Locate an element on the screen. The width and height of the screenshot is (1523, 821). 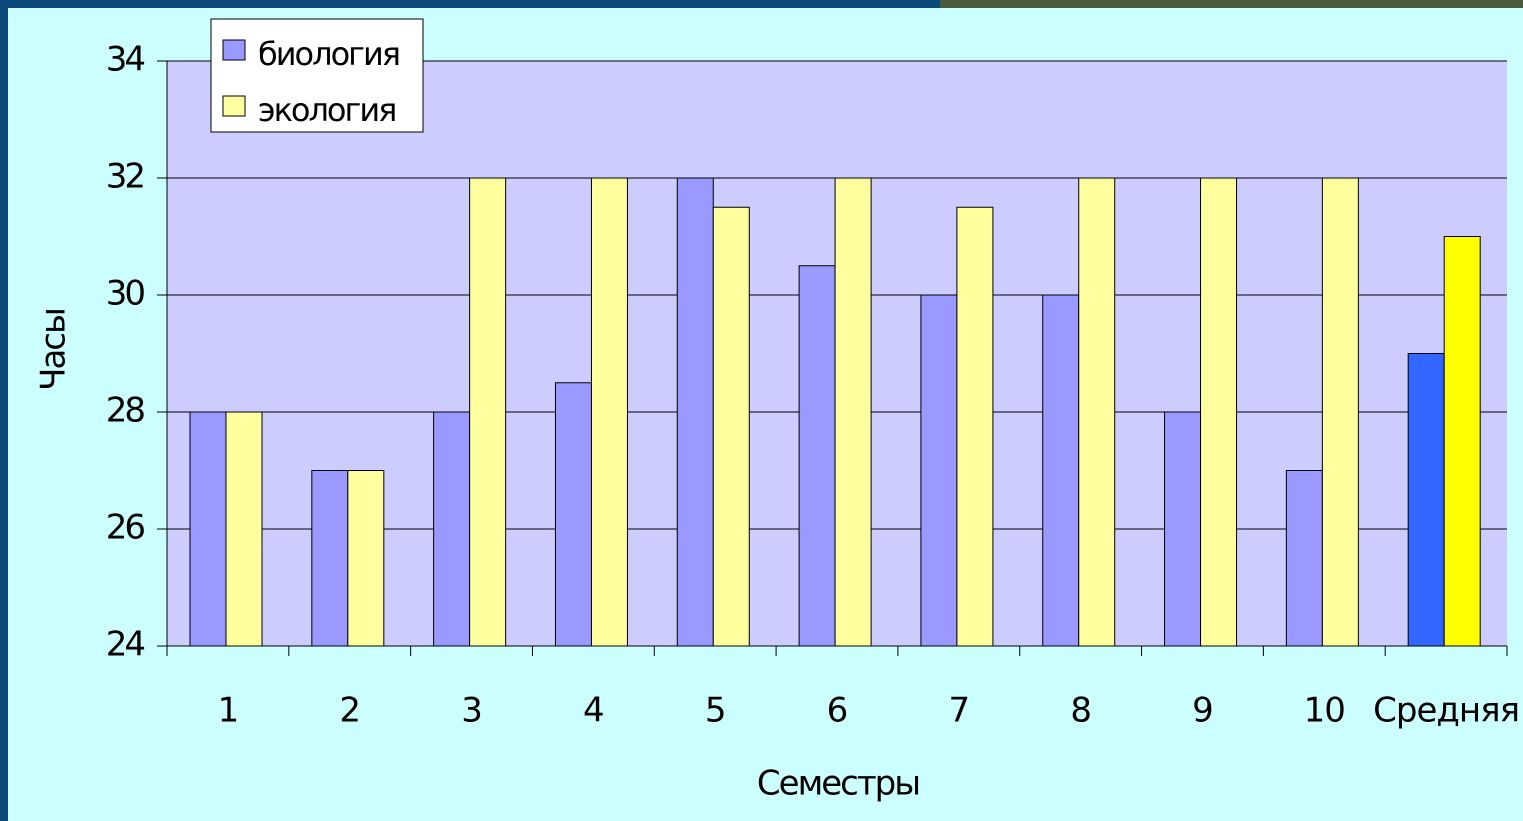
x-tick-label: Средняя is located at coordinates (1446, 711).